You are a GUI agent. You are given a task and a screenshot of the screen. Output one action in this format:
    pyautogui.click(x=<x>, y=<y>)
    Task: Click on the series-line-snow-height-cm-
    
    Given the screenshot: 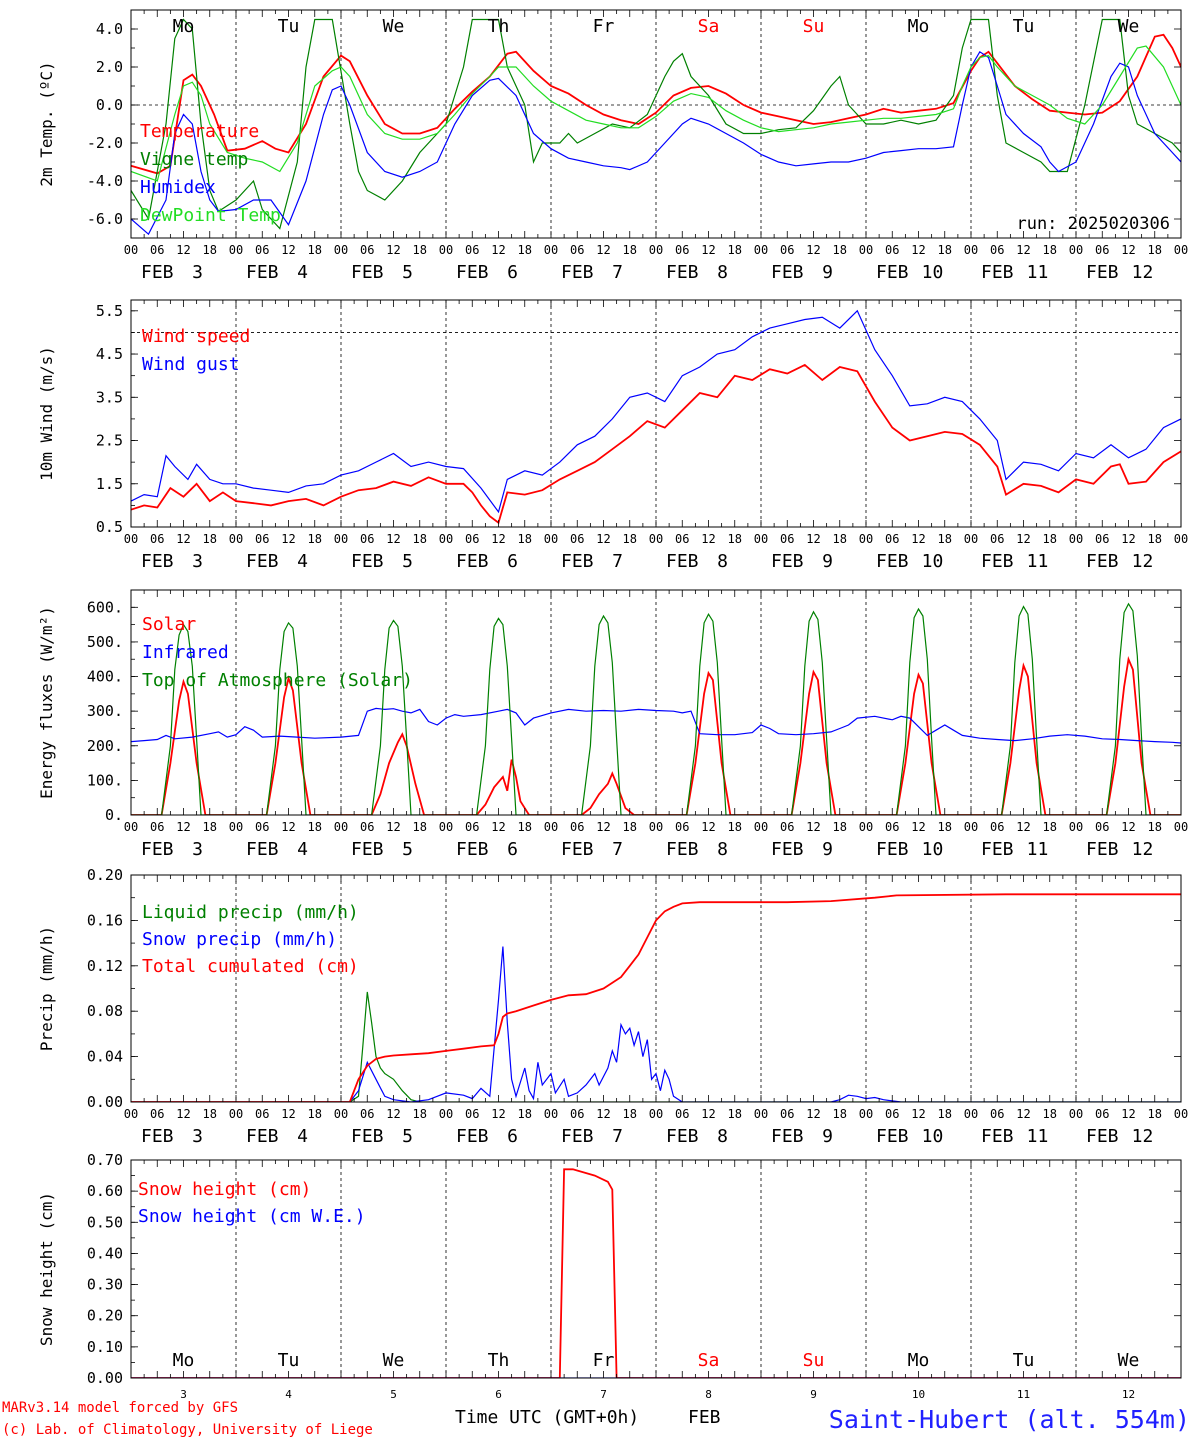 What is the action you would take?
    pyautogui.click(x=656, y=1273)
    